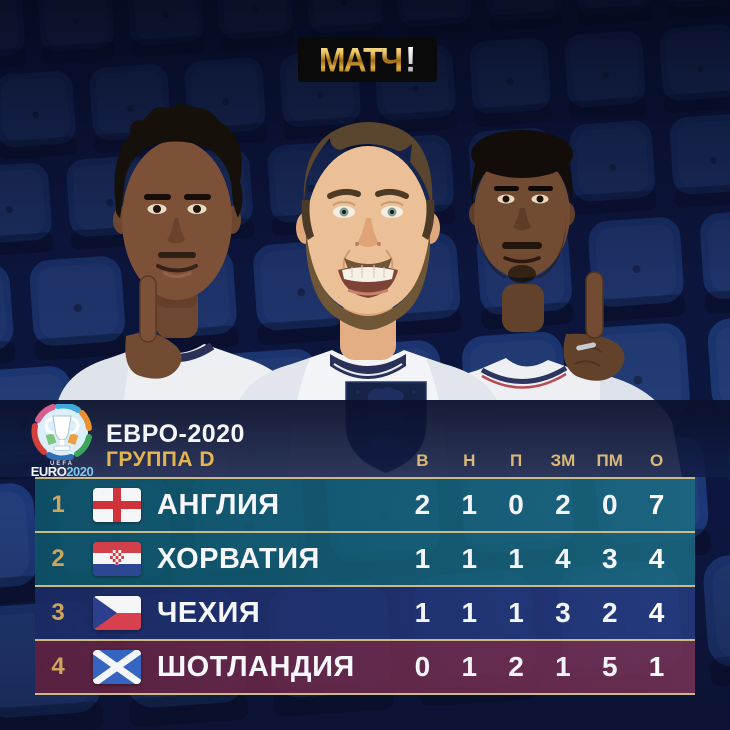 This screenshot has height=730, width=730. Describe the element at coordinates (539, 460) in the screenshot. I see `column-headers: В Н П ЗМ ПМ О` at that location.